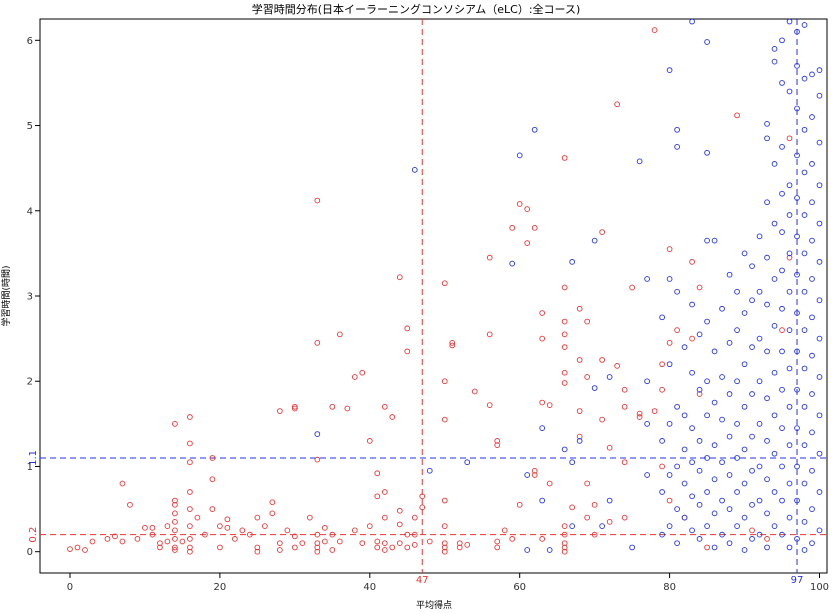 The height and width of the screenshot is (613, 832). Describe the element at coordinates (6, 295) in the screenshot. I see `y-axis-label: 学習時間(時間)` at that location.